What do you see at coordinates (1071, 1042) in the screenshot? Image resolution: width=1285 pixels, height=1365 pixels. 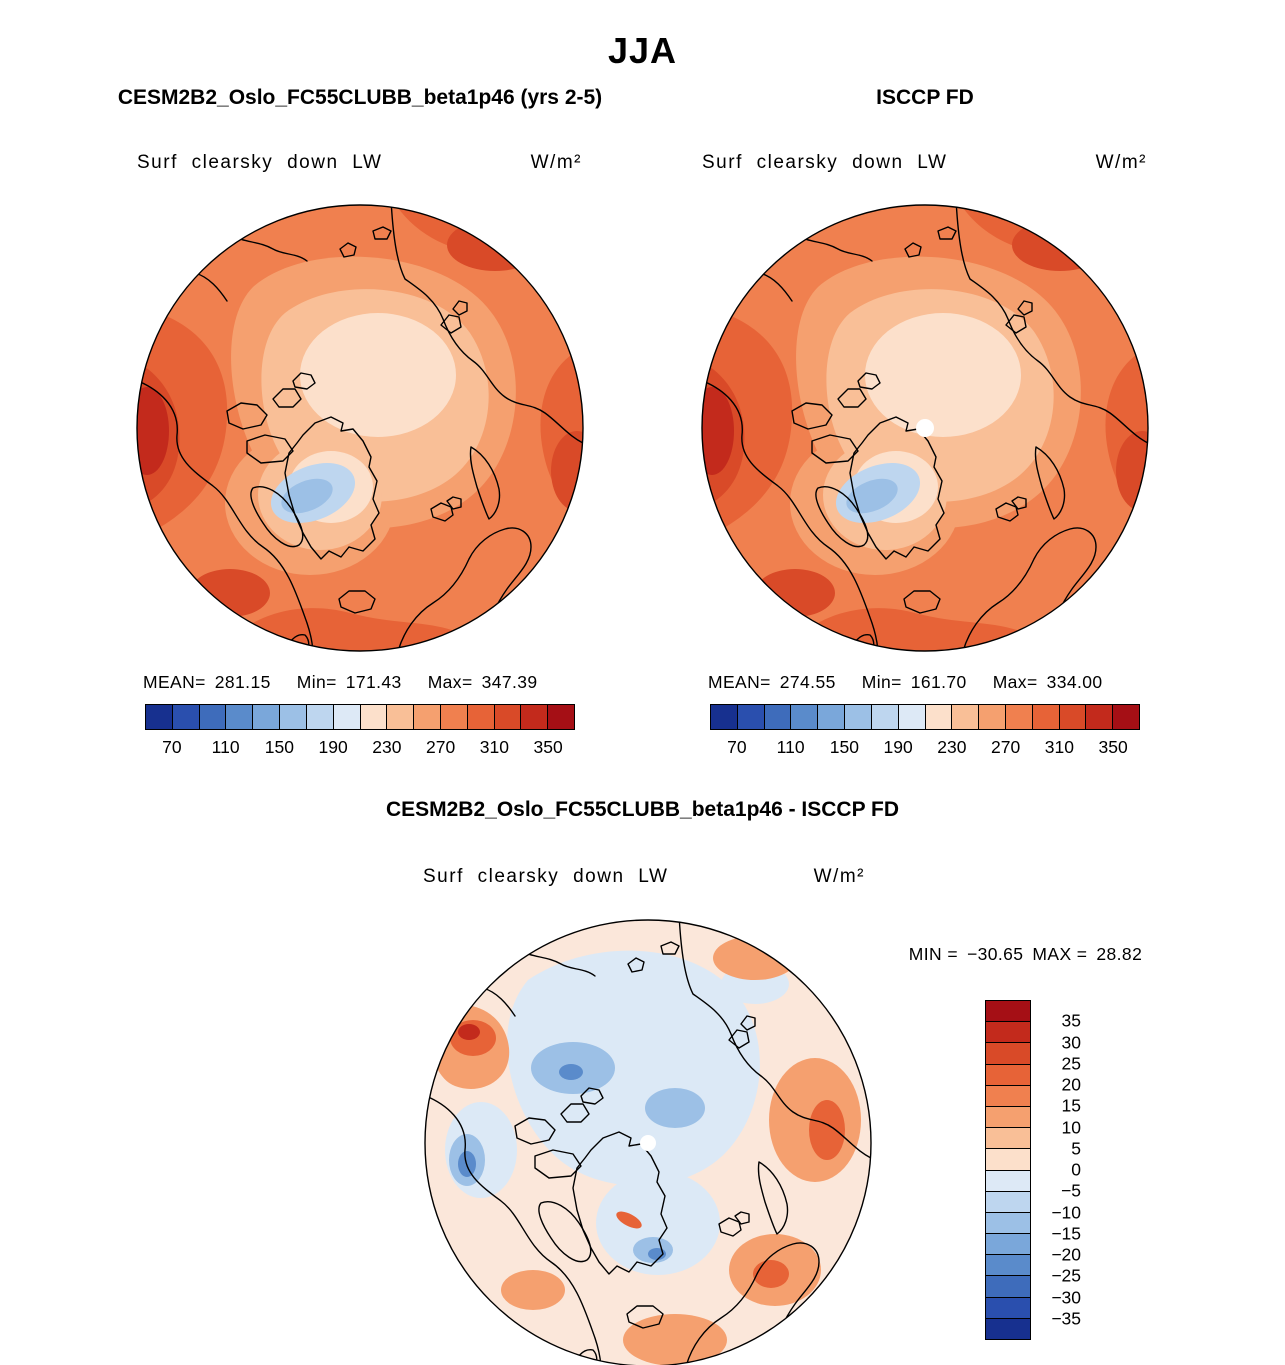 I see `colorbar-tick-label: 30` at bounding box center [1071, 1042].